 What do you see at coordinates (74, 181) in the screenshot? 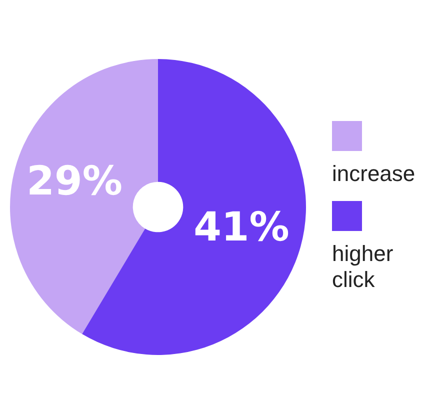
I see `data-label: 29%` at bounding box center [74, 181].